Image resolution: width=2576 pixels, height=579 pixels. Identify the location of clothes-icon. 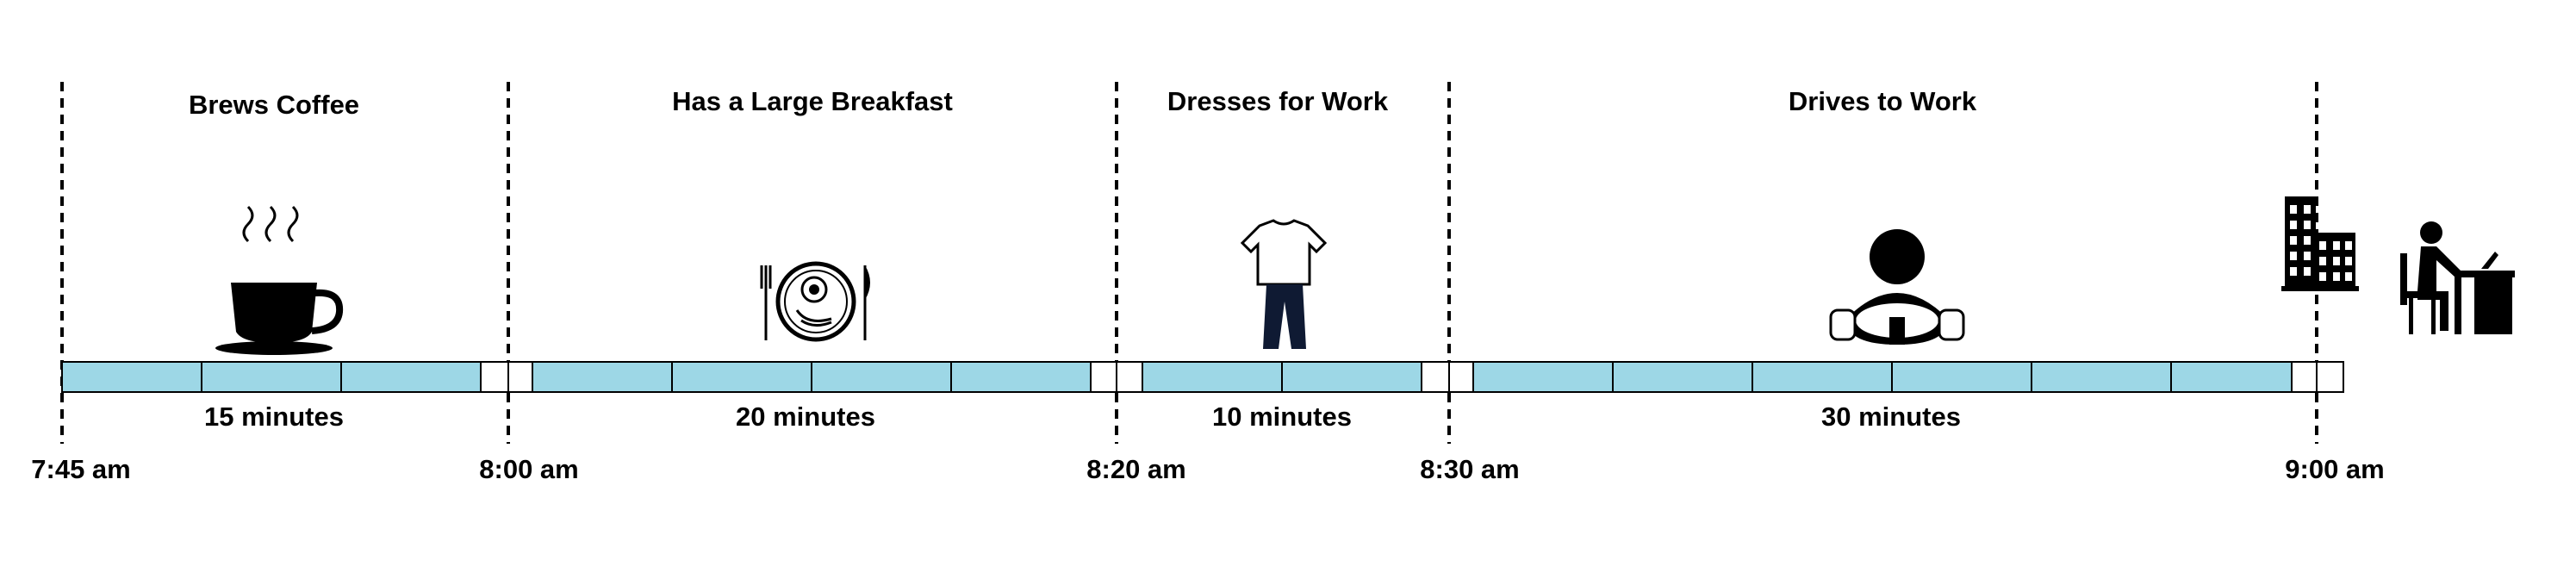
(1284, 284).